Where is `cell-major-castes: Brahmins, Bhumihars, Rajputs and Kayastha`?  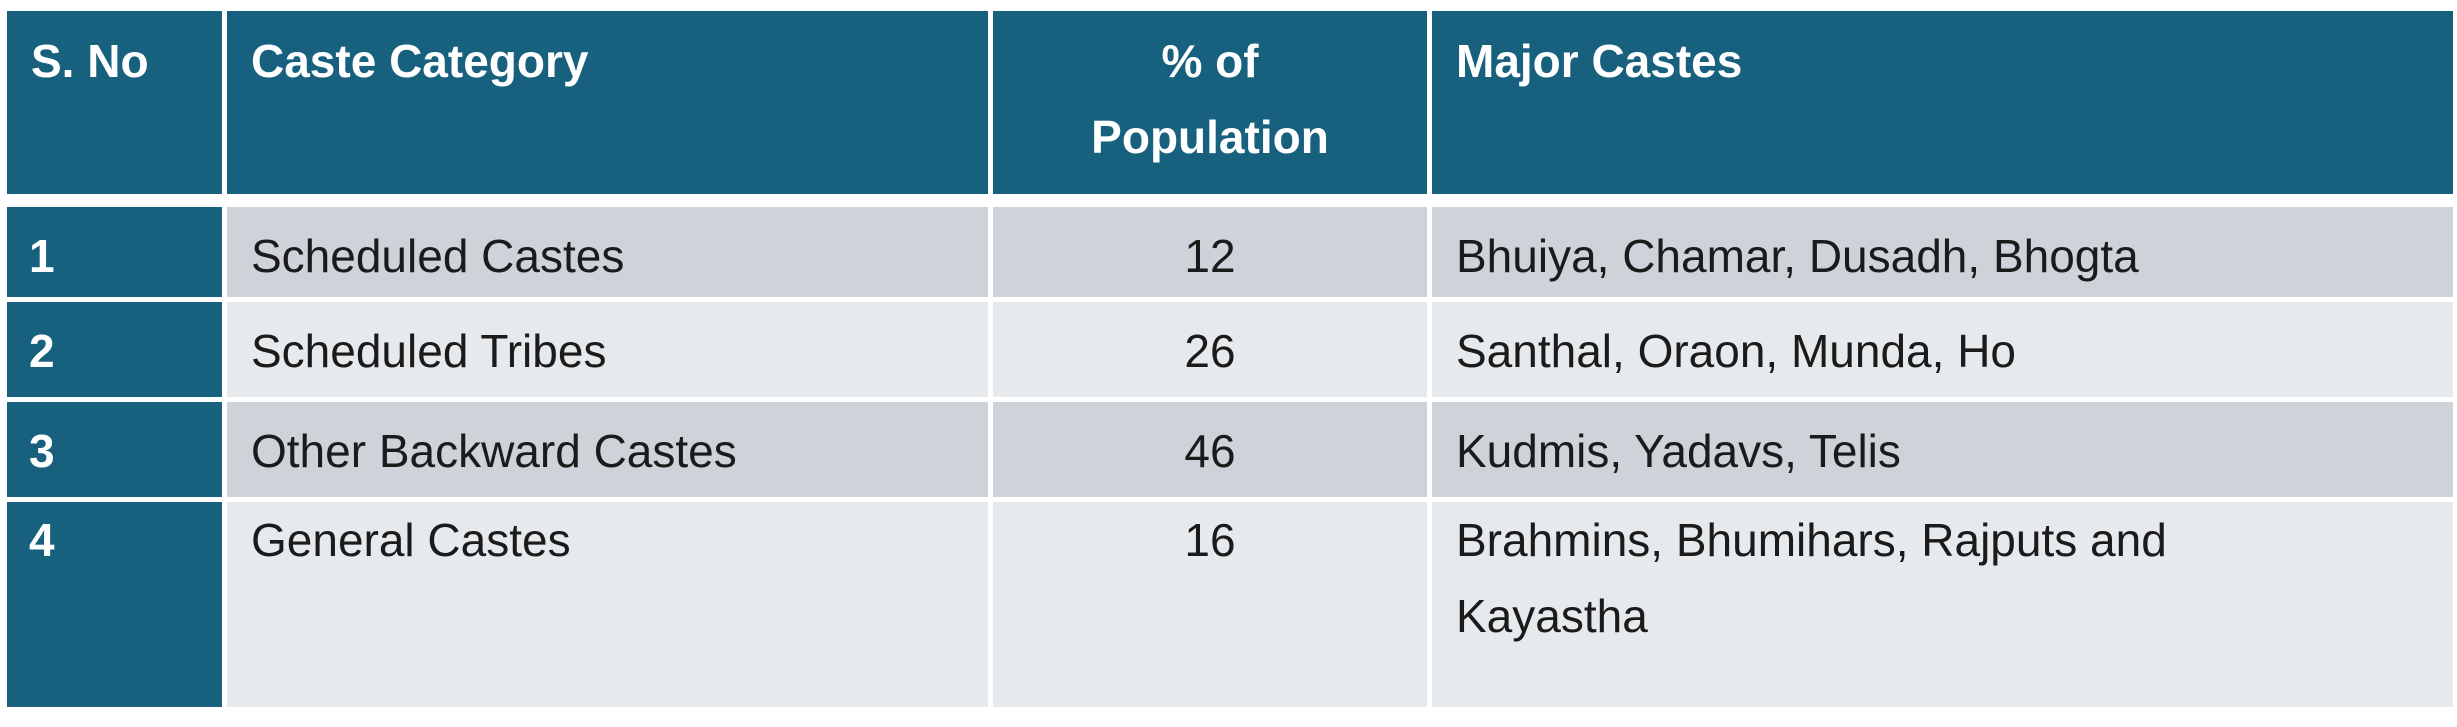 cell-major-castes: Brahmins, Bhumihars, Rajputs and Kayastha is located at coordinates (1942, 604).